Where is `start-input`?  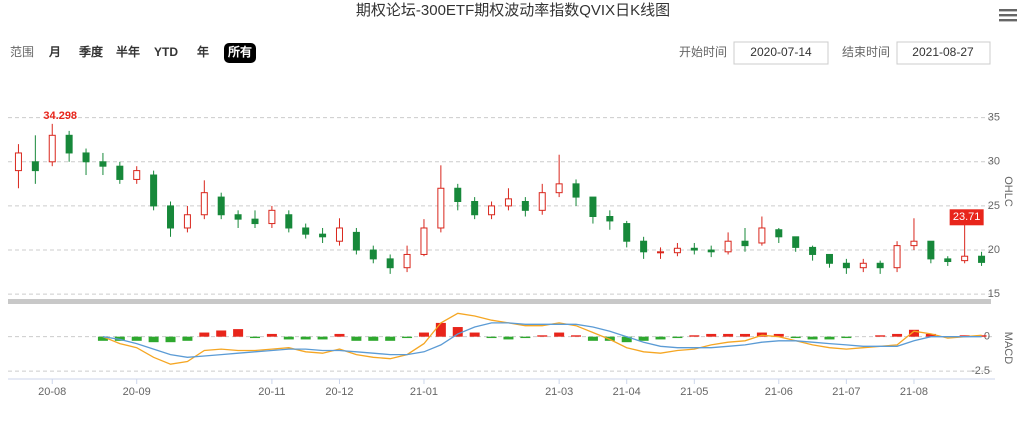
start-input is located at coordinates (781, 53).